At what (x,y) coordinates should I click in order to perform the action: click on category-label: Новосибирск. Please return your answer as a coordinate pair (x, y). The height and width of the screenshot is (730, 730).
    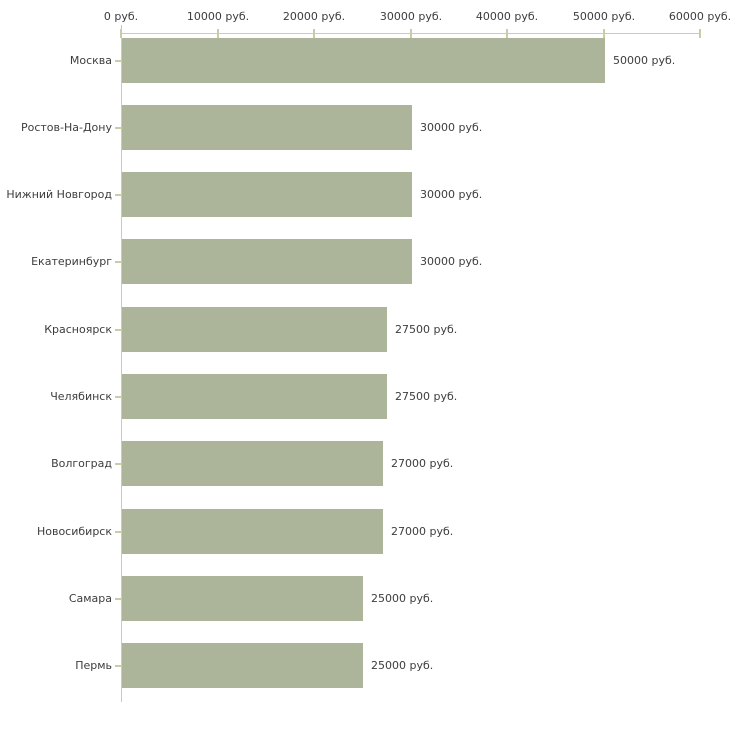
    Looking at the image, I should click on (74, 531).